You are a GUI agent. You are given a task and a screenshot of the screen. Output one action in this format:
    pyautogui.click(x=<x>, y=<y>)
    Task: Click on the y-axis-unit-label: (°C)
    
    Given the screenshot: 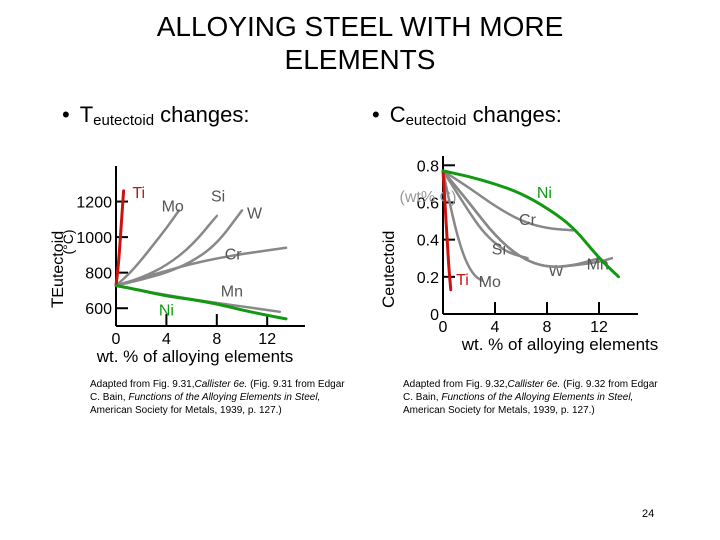 What is the action you would take?
    pyautogui.click(x=68, y=241)
    